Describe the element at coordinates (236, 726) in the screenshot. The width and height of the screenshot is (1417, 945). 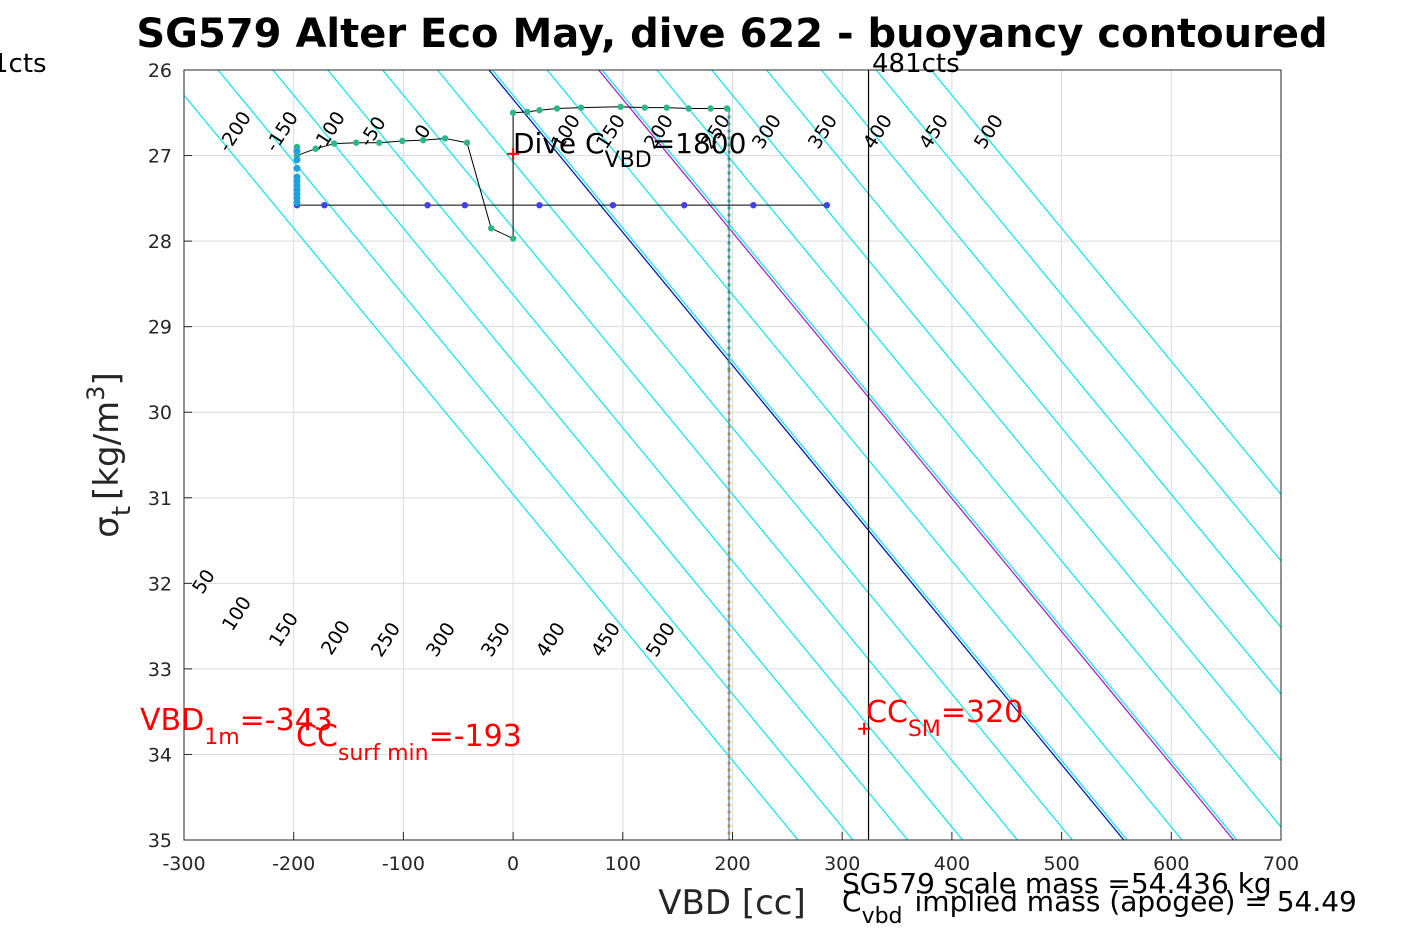
I see `vbd-1m-annotation: VBD1m=-343` at that location.